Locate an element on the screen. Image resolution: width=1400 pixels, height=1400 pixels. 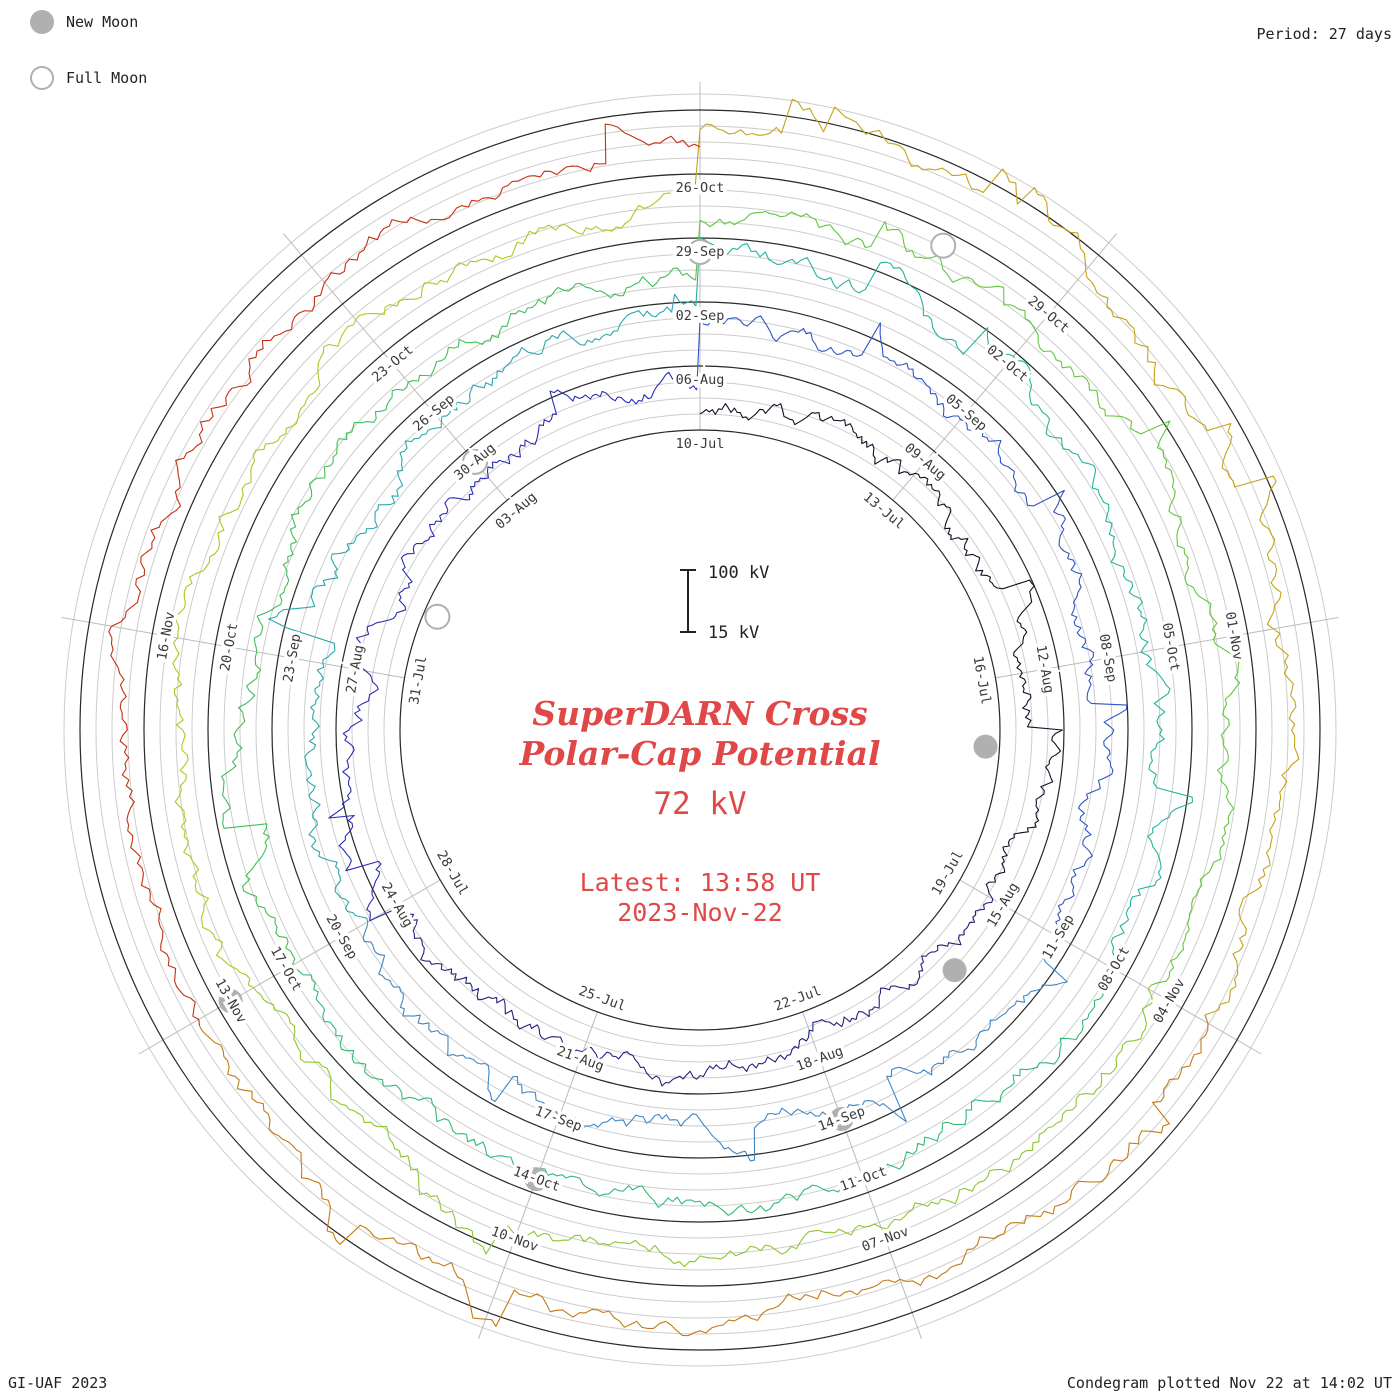
date-label: 01-Nov is located at coordinates (1234, 635).